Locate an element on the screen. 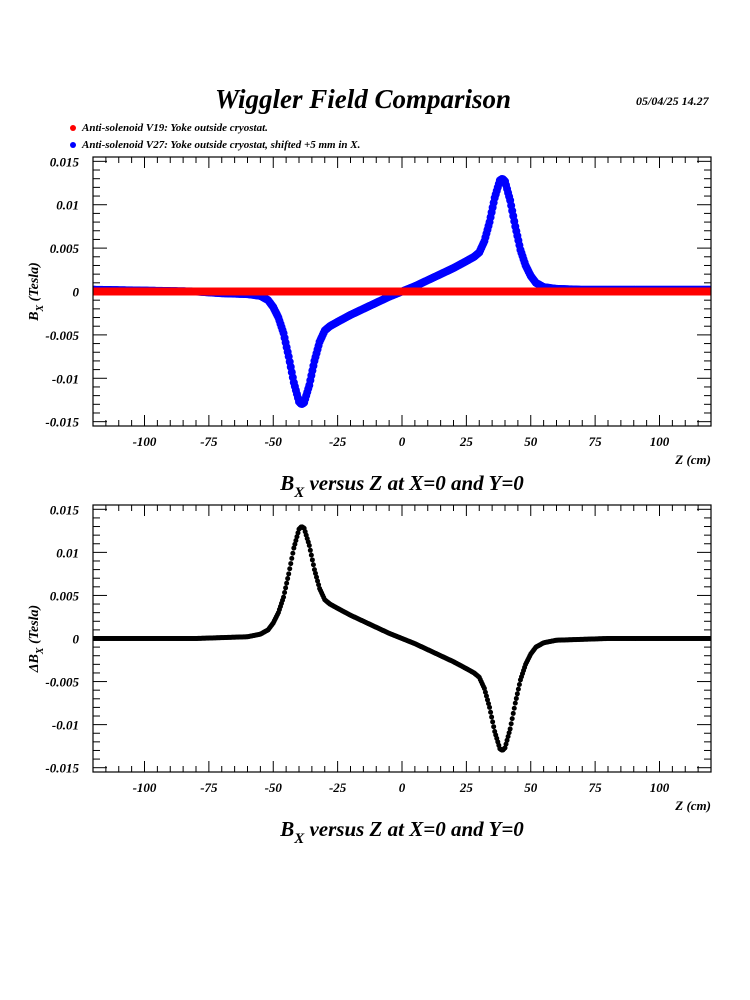 This screenshot has width=750, height=1000. timestamp: 05/04/25 14.27 is located at coordinates (672, 101).